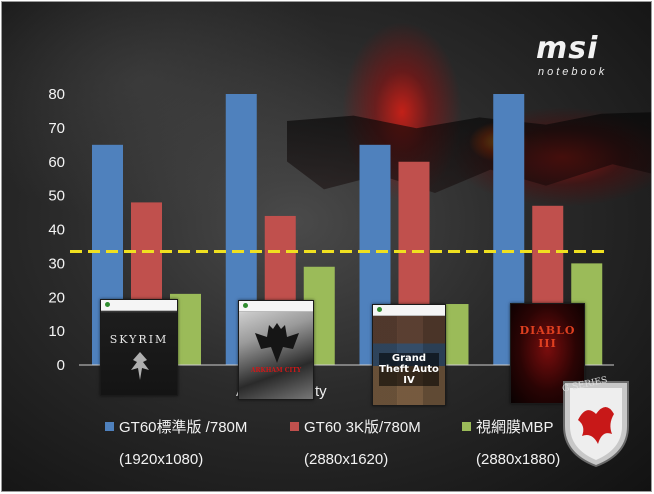 Image resolution: width=654 pixels, height=494 pixels. I want to click on y-tick-label: 30, so click(56, 263).